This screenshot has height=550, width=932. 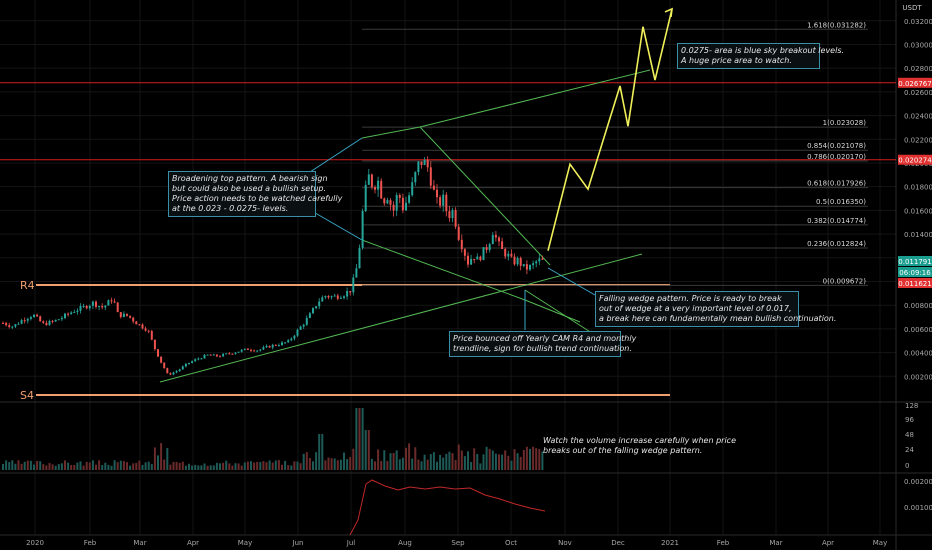 I want to click on annotation-line: but could also be used a bullish setup., so click(x=249, y=188).